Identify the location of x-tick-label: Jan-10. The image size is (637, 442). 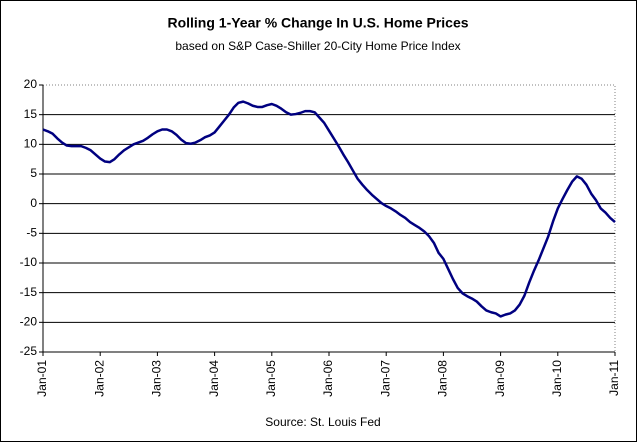
(557, 378).